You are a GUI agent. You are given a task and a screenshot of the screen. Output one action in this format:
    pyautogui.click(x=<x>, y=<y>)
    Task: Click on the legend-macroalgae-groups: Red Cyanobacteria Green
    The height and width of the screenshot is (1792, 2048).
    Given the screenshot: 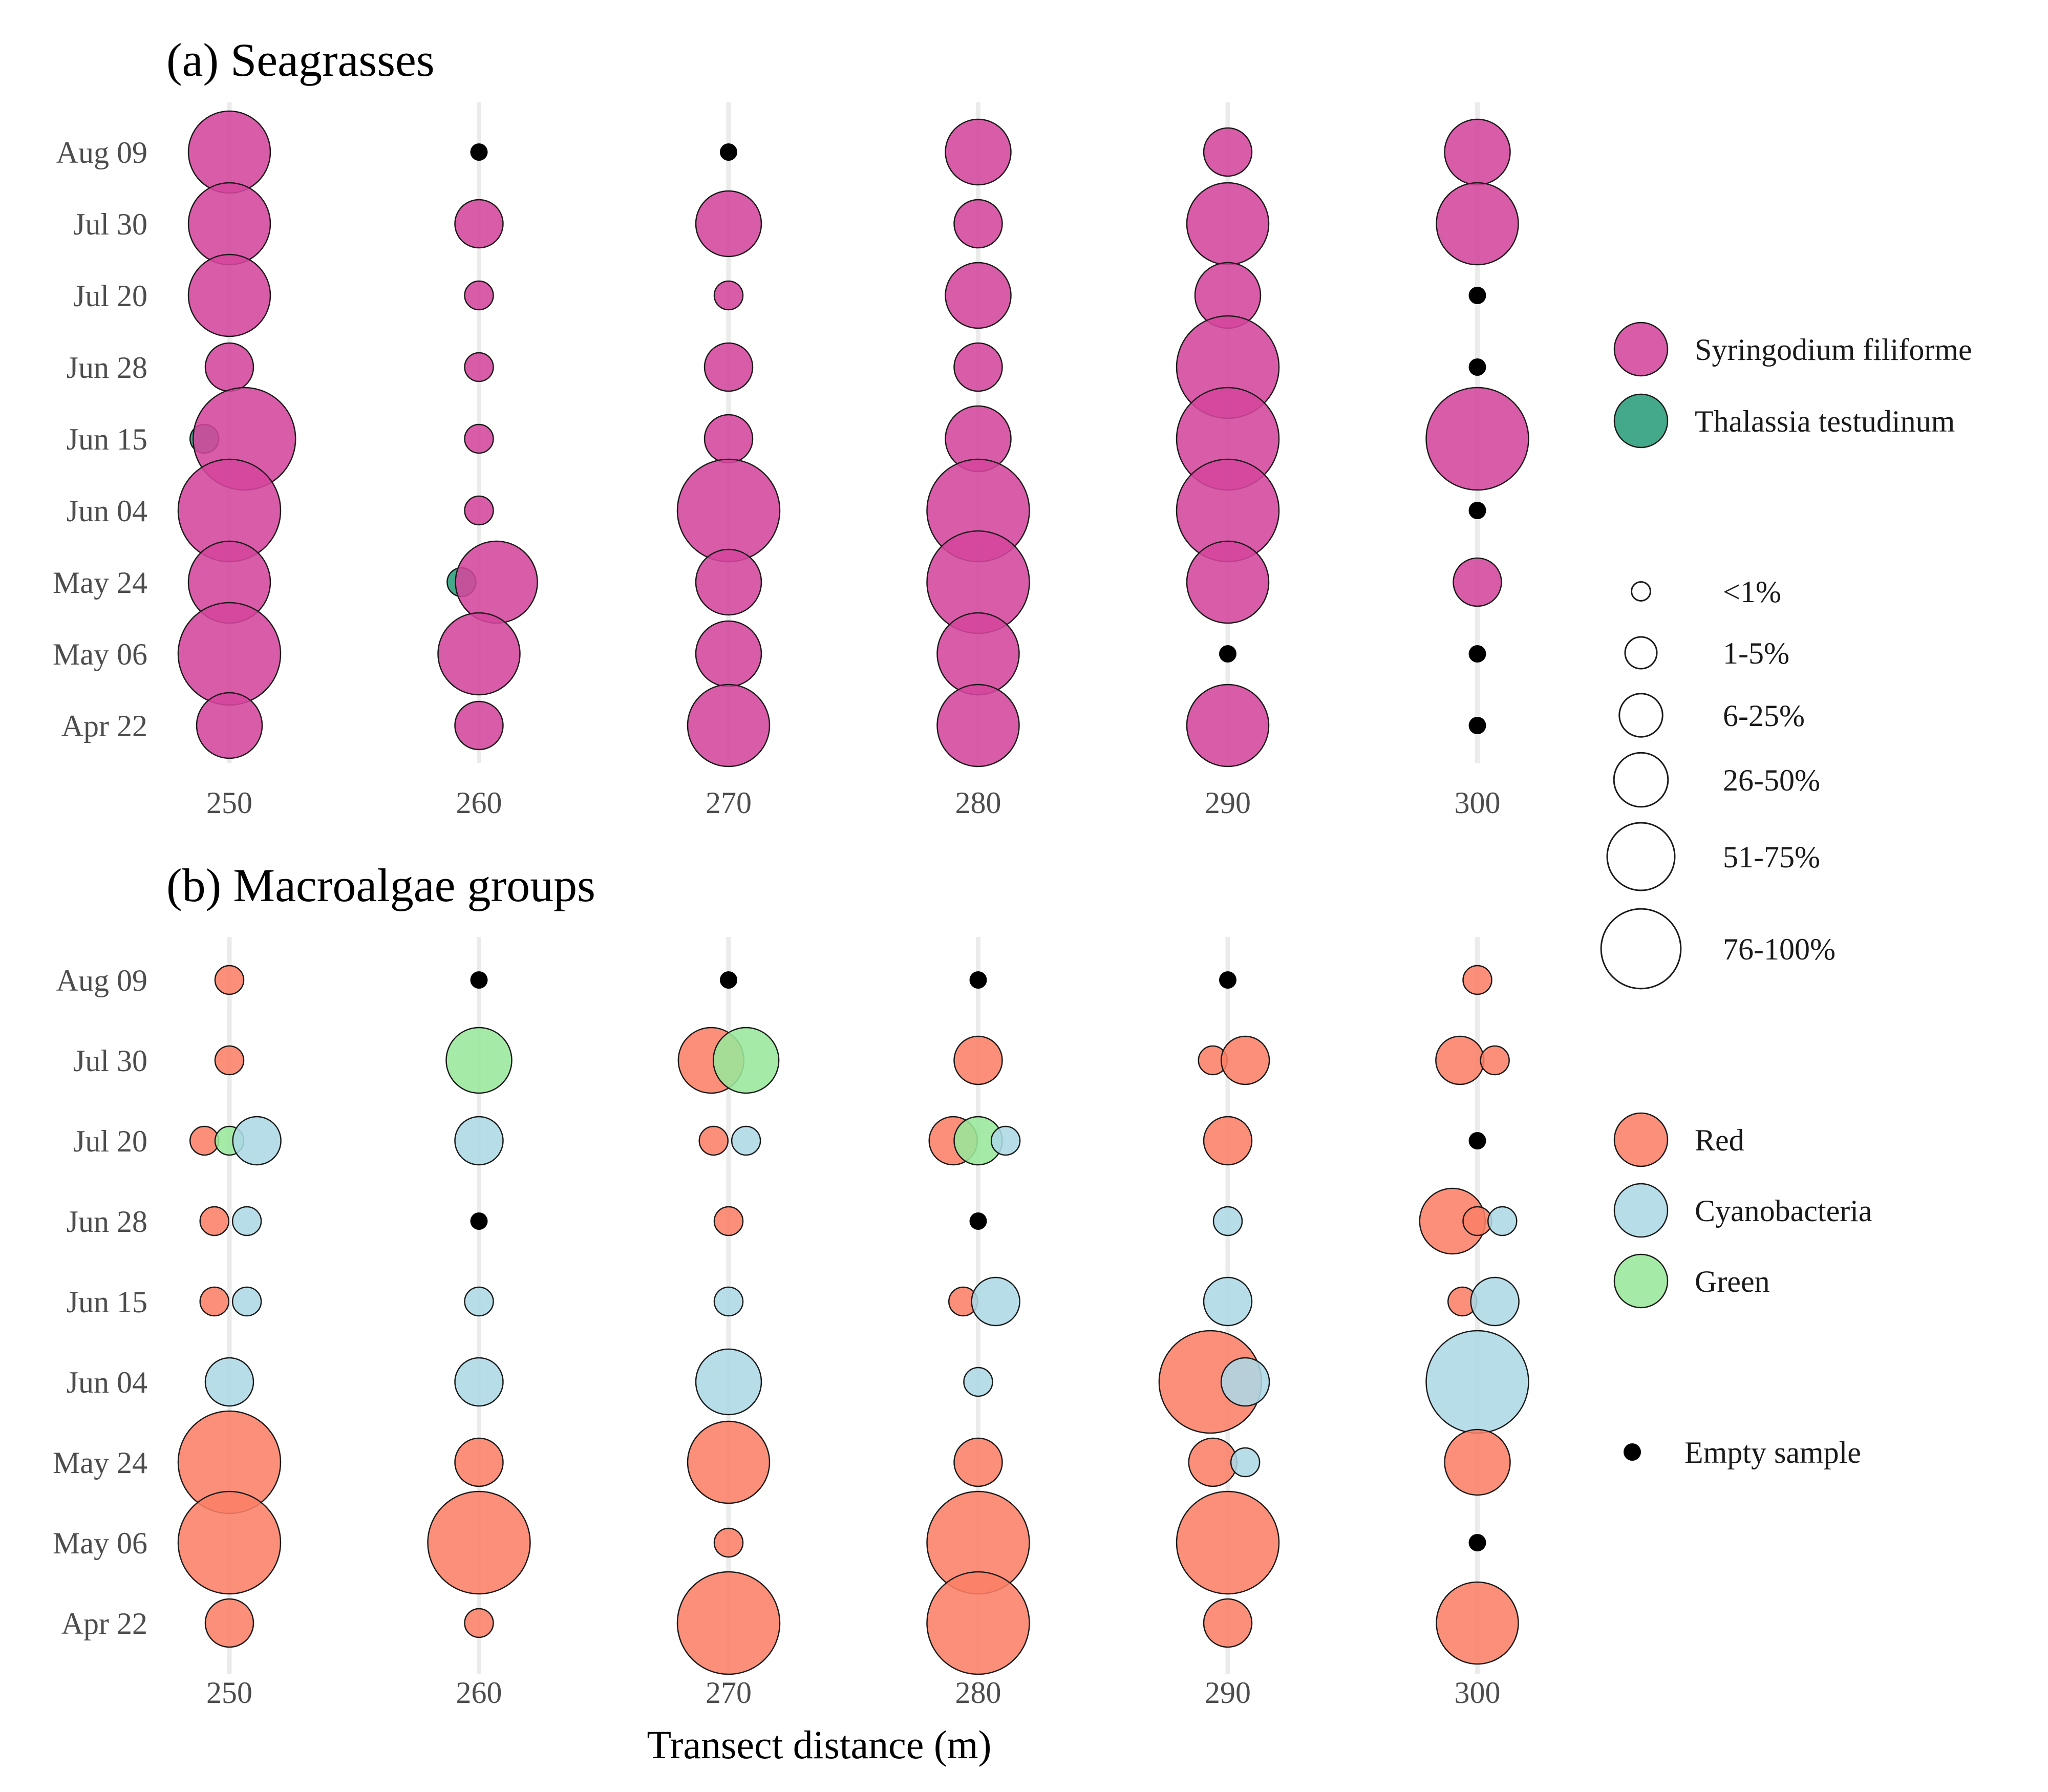 What is the action you would take?
    pyautogui.click(x=1742, y=1210)
    